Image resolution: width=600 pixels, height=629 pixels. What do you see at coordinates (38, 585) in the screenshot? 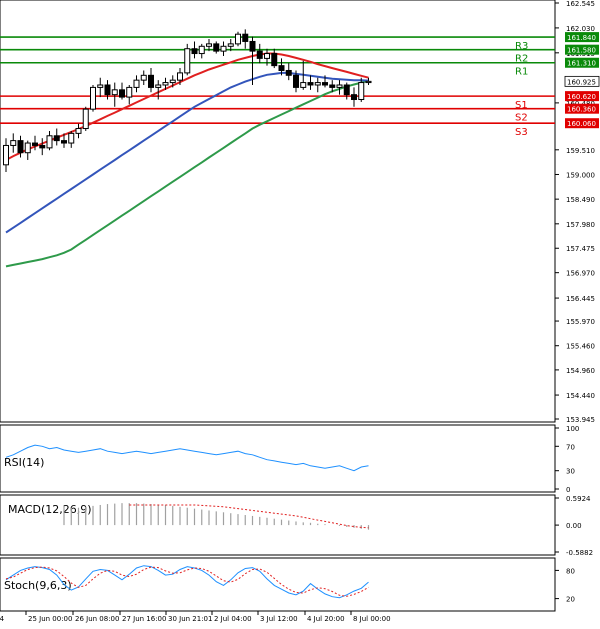
I see `stoch-title: Stoch(9,6,3)` at bounding box center [38, 585].